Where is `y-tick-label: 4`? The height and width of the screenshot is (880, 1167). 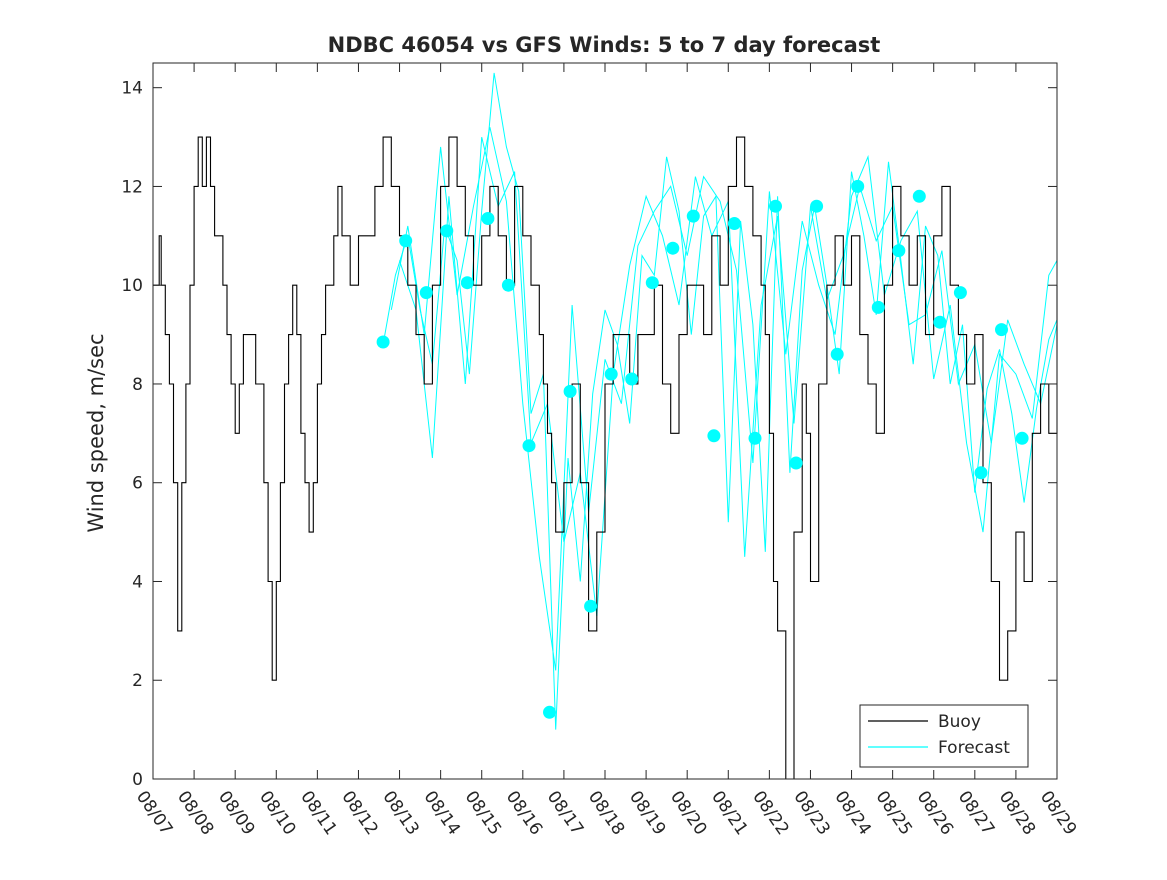
y-tick-label: 4 is located at coordinates (137, 582).